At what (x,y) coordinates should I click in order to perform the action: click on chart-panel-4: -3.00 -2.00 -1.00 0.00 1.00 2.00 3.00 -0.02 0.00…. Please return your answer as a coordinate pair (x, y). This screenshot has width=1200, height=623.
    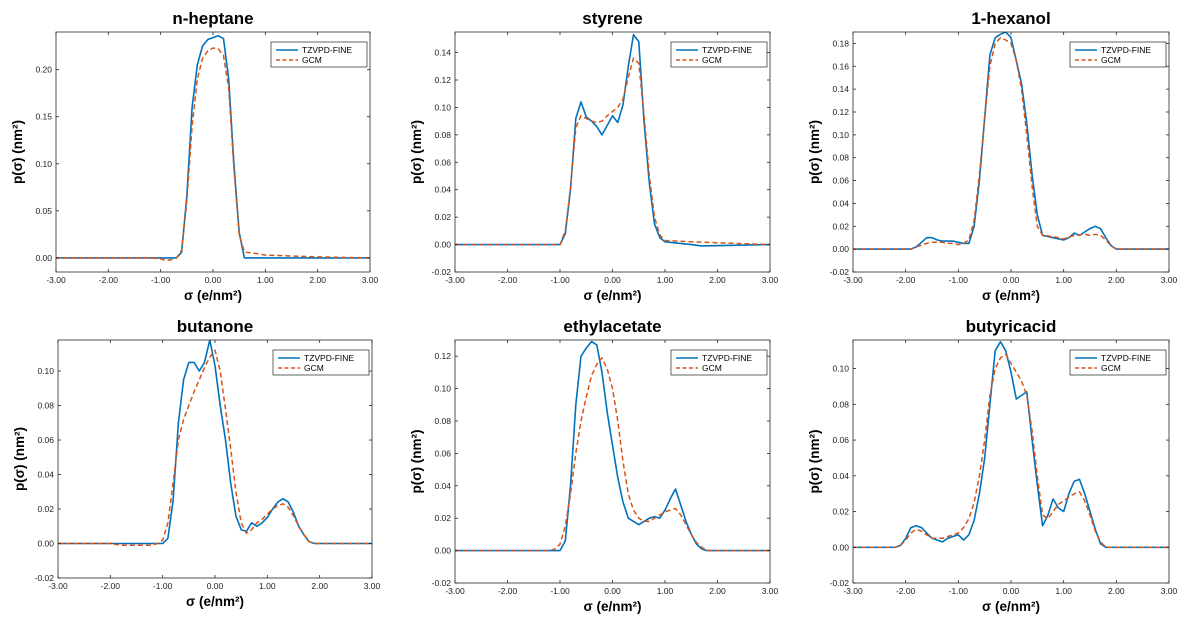
    Looking at the image, I should click on (196, 463).